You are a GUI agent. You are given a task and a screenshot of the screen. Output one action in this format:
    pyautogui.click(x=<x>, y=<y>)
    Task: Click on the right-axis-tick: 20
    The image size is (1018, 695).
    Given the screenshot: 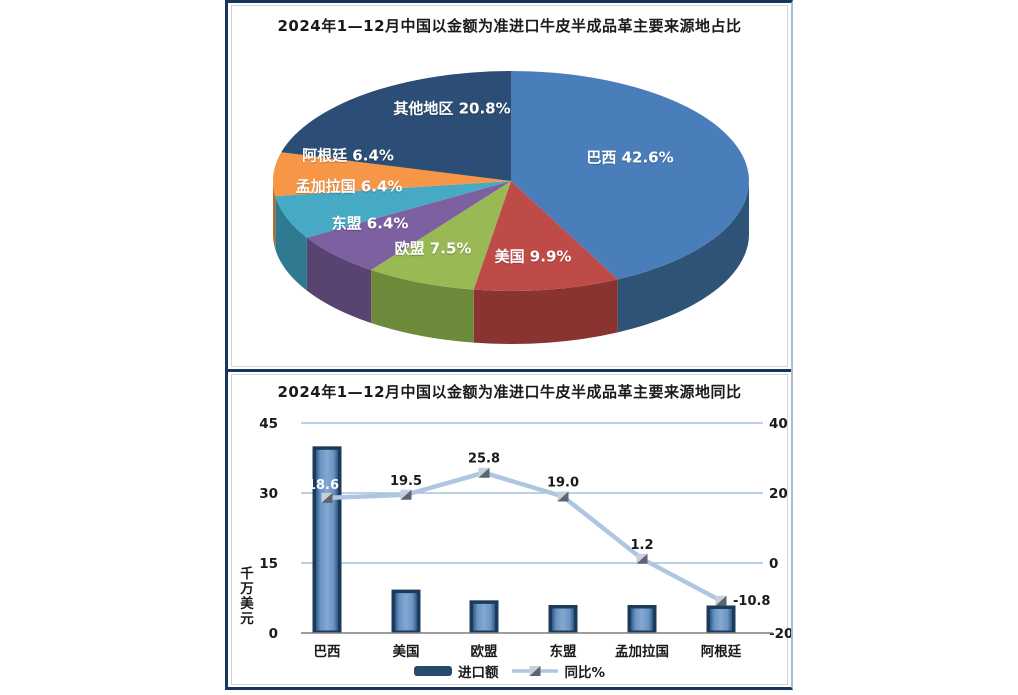 What is the action you would take?
    pyautogui.click(x=778, y=494)
    